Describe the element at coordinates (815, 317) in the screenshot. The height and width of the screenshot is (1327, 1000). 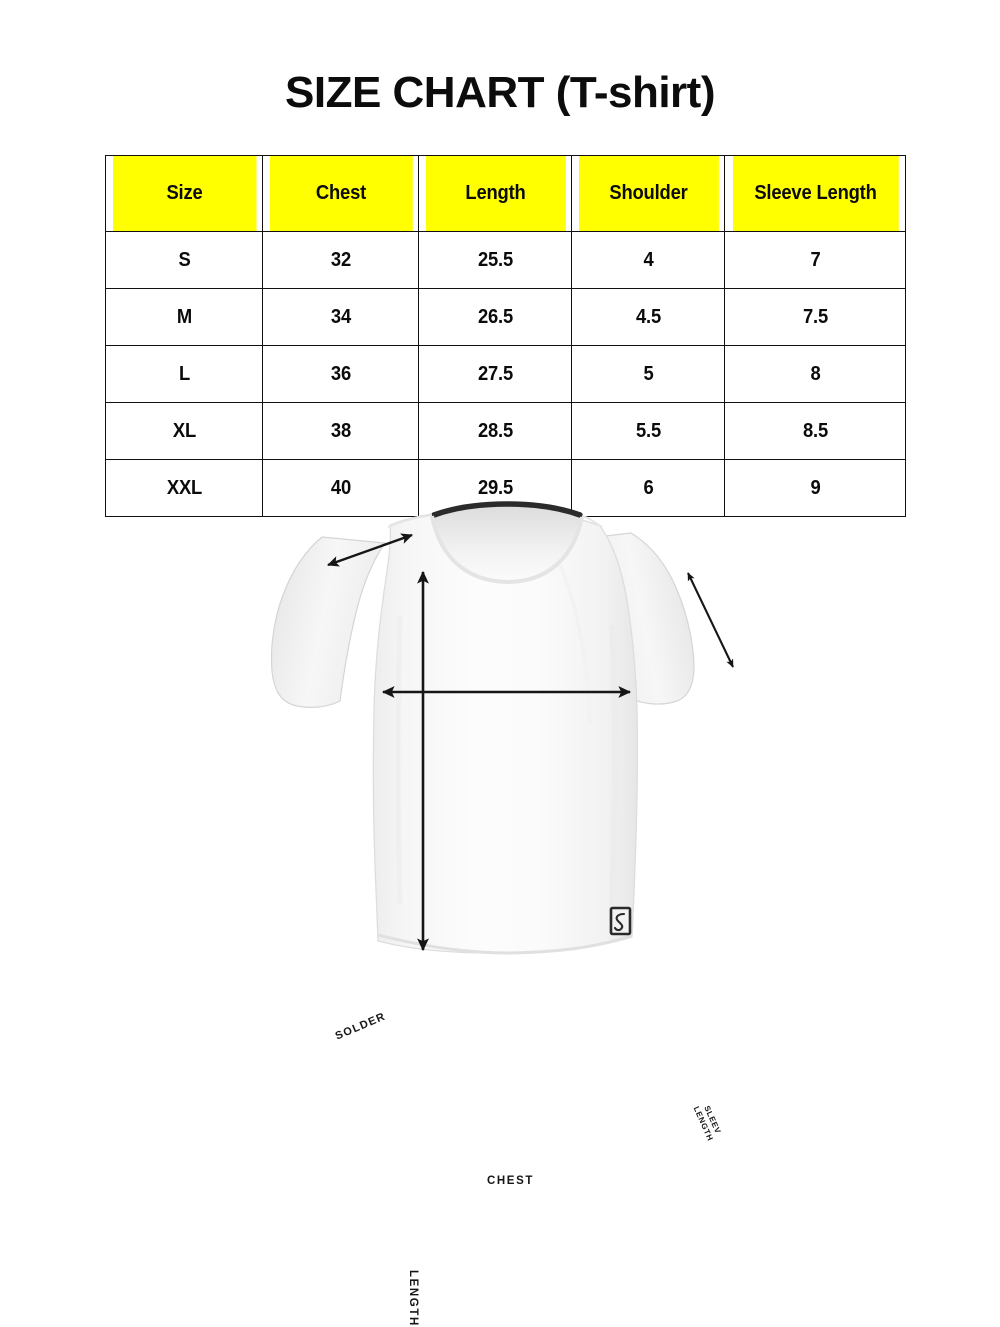
I see `cell-sleeve-length: 7.5` at that location.